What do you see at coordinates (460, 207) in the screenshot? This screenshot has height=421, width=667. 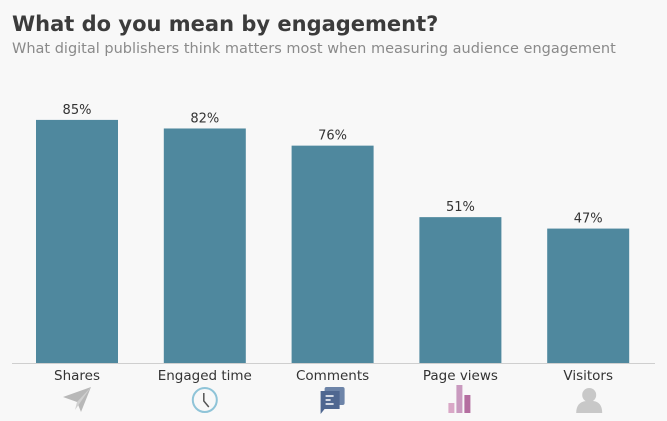 I see `data-label: 51%` at bounding box center [460, 207].